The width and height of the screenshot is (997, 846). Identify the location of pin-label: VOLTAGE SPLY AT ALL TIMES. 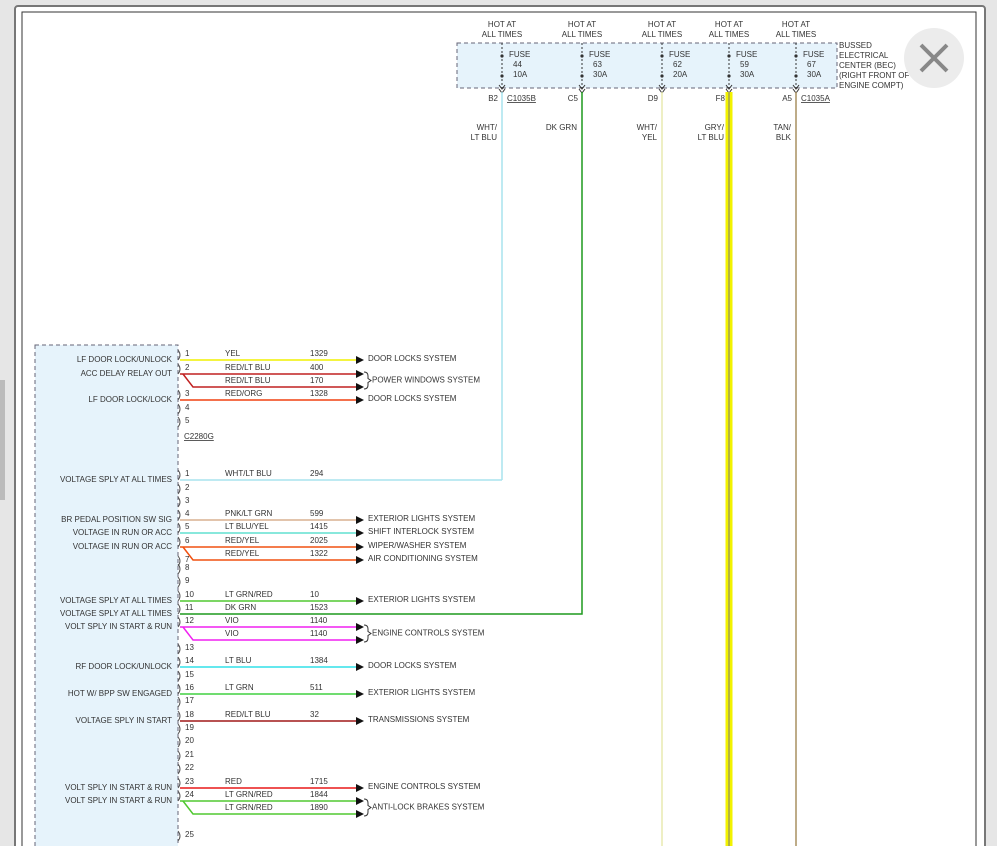
(116, 600).